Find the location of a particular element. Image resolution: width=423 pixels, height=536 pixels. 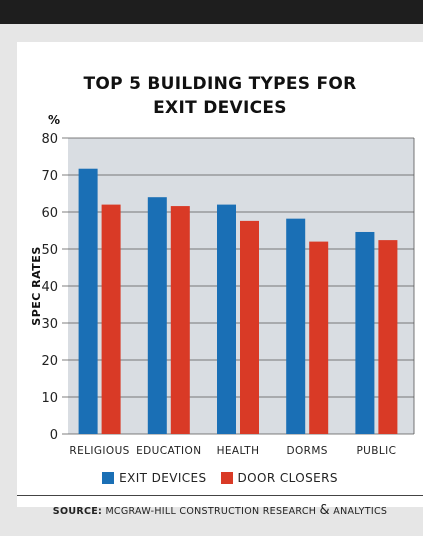

y-tick-label: 60 is located at coordinates (49, 213).